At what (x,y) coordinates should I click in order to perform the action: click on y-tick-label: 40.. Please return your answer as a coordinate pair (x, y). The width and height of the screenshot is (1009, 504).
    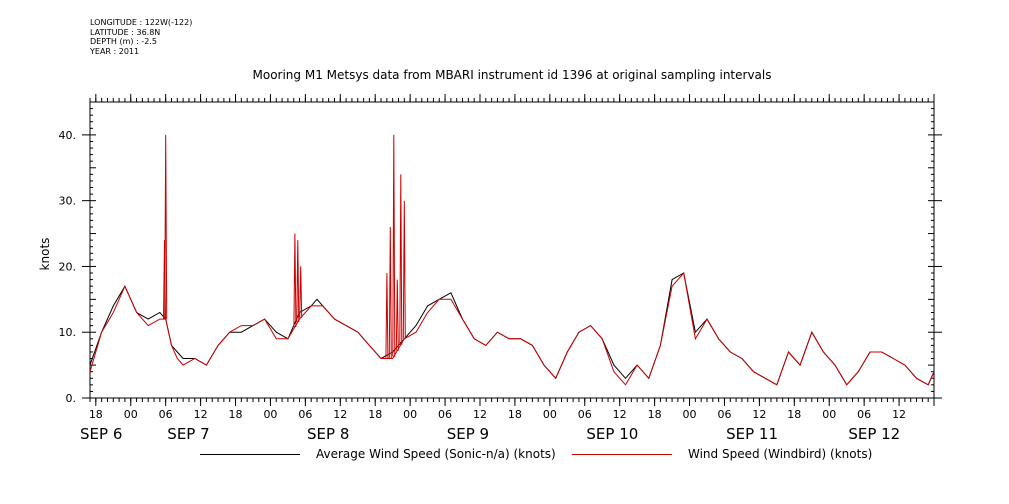
    Looking at the image, I should click on (68, 135).